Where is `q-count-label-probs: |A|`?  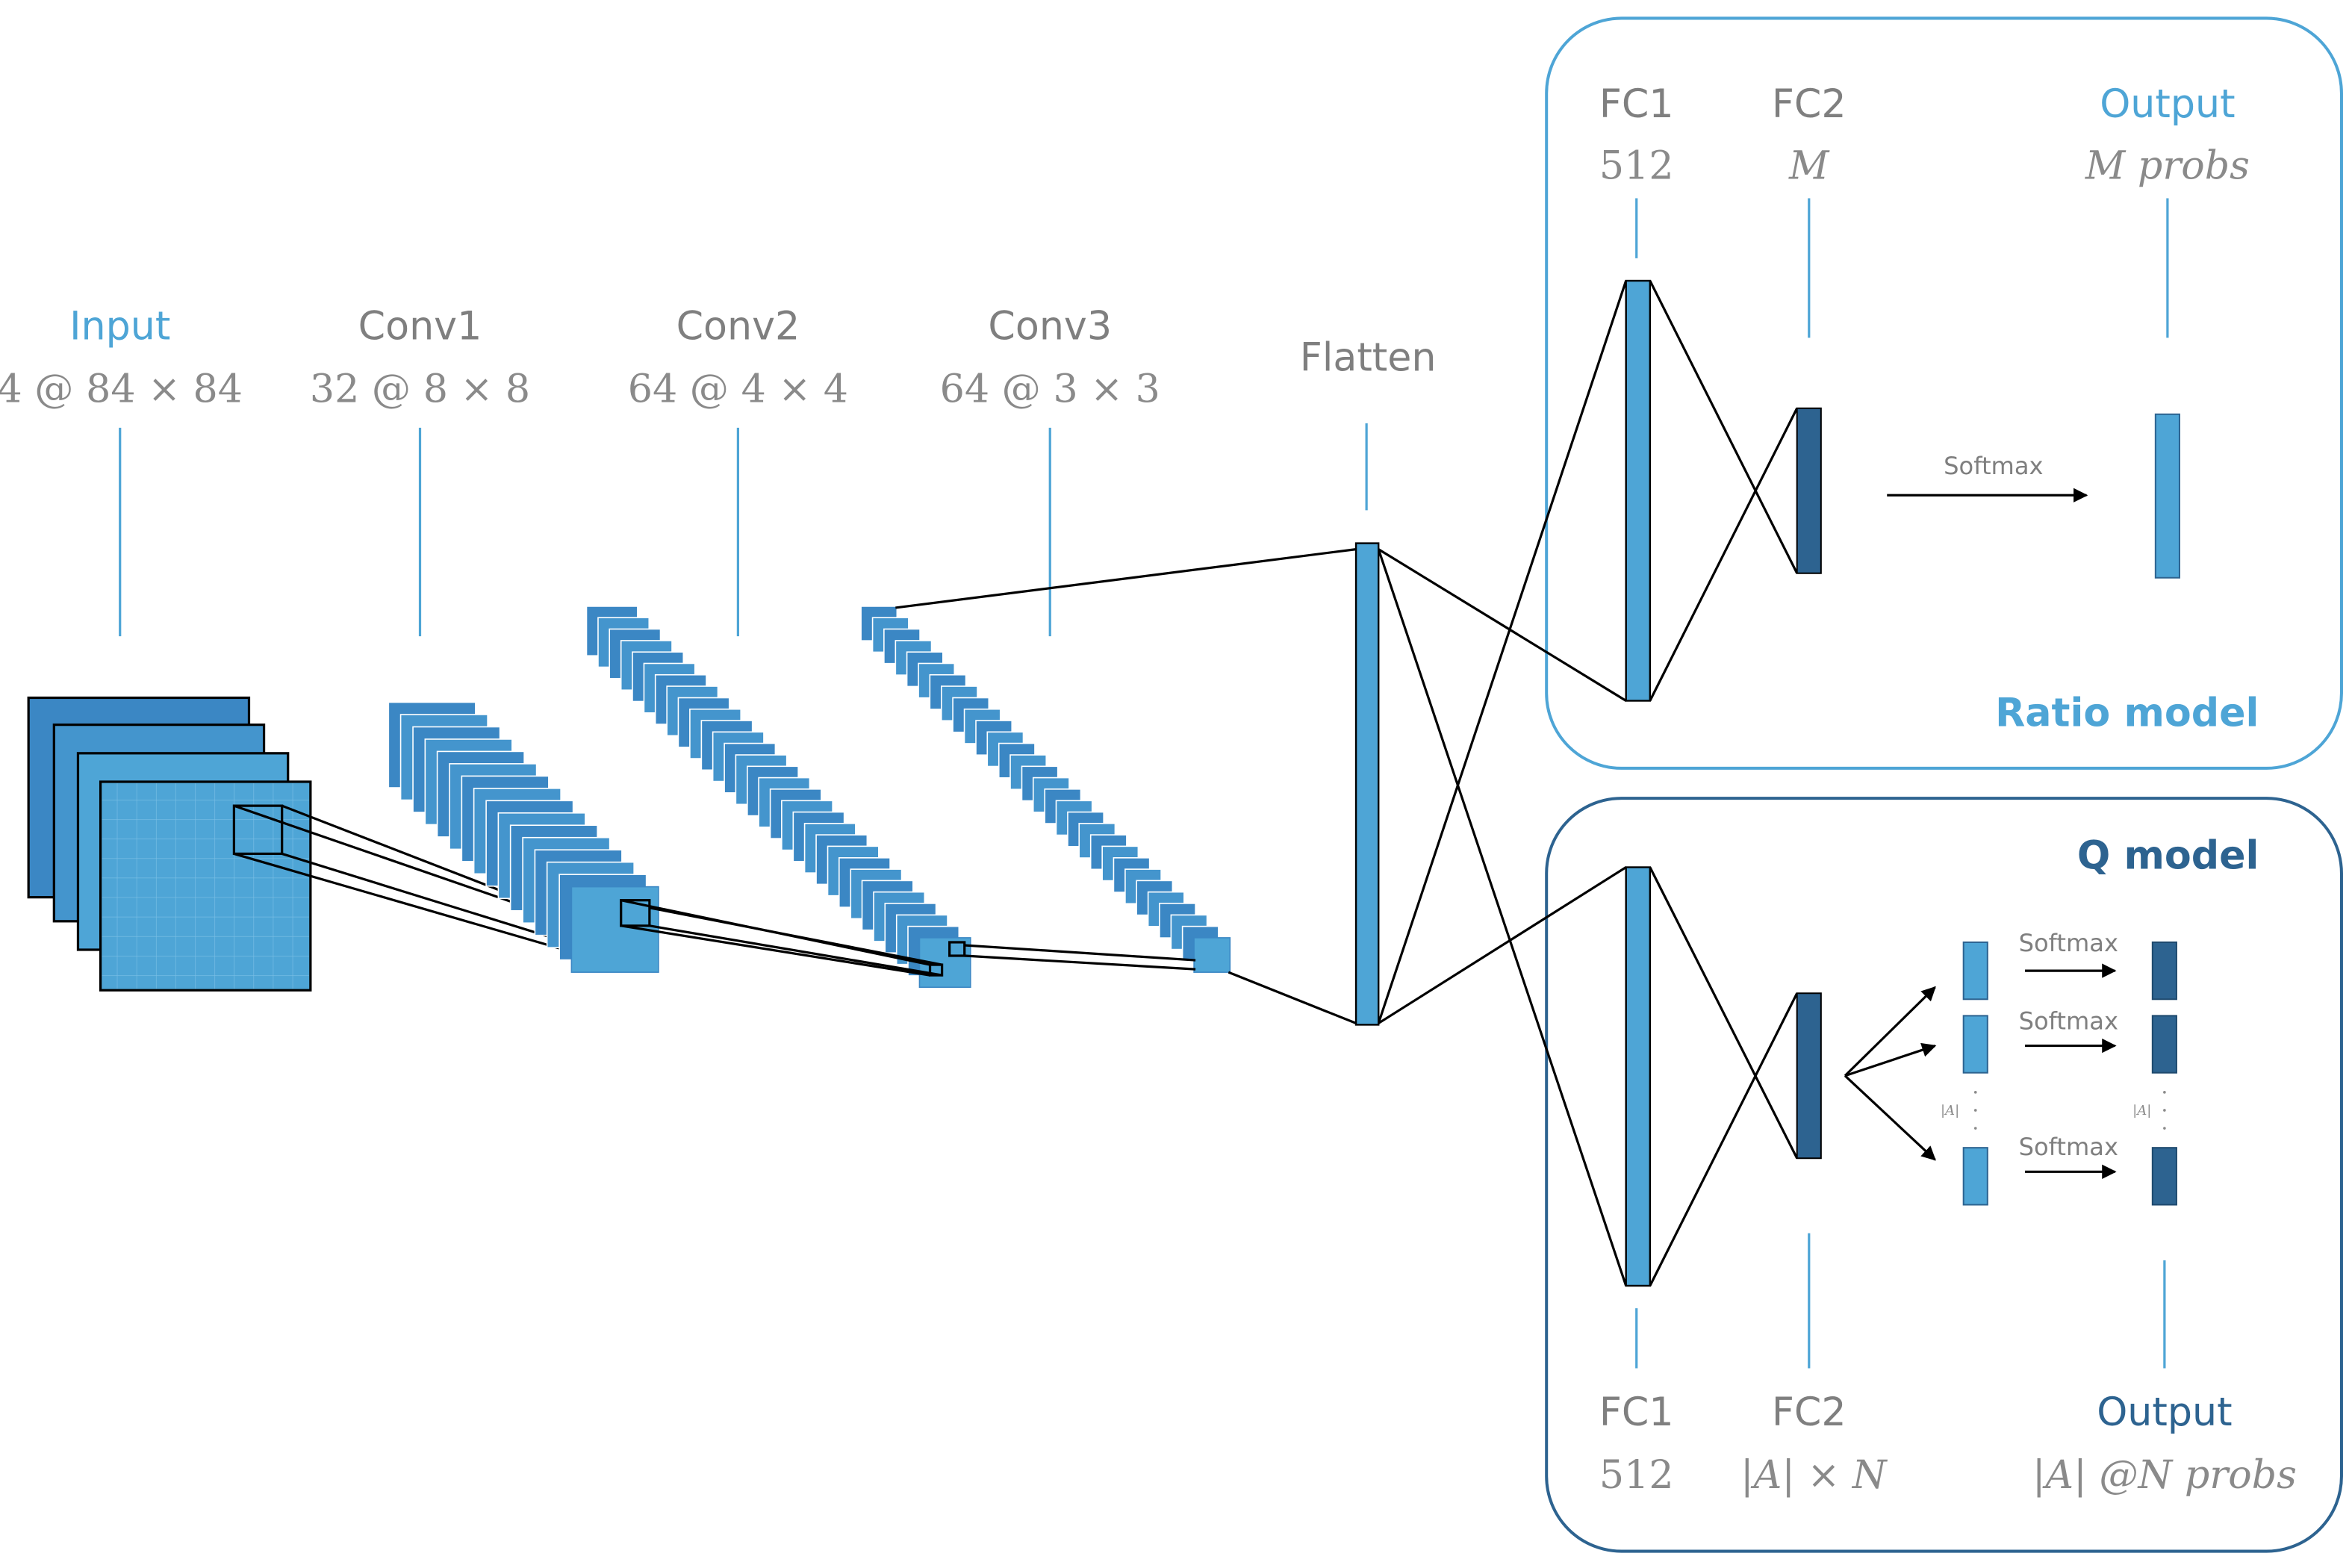
q-count-label-probs: |A| is located at coordinates (2141, 1111).